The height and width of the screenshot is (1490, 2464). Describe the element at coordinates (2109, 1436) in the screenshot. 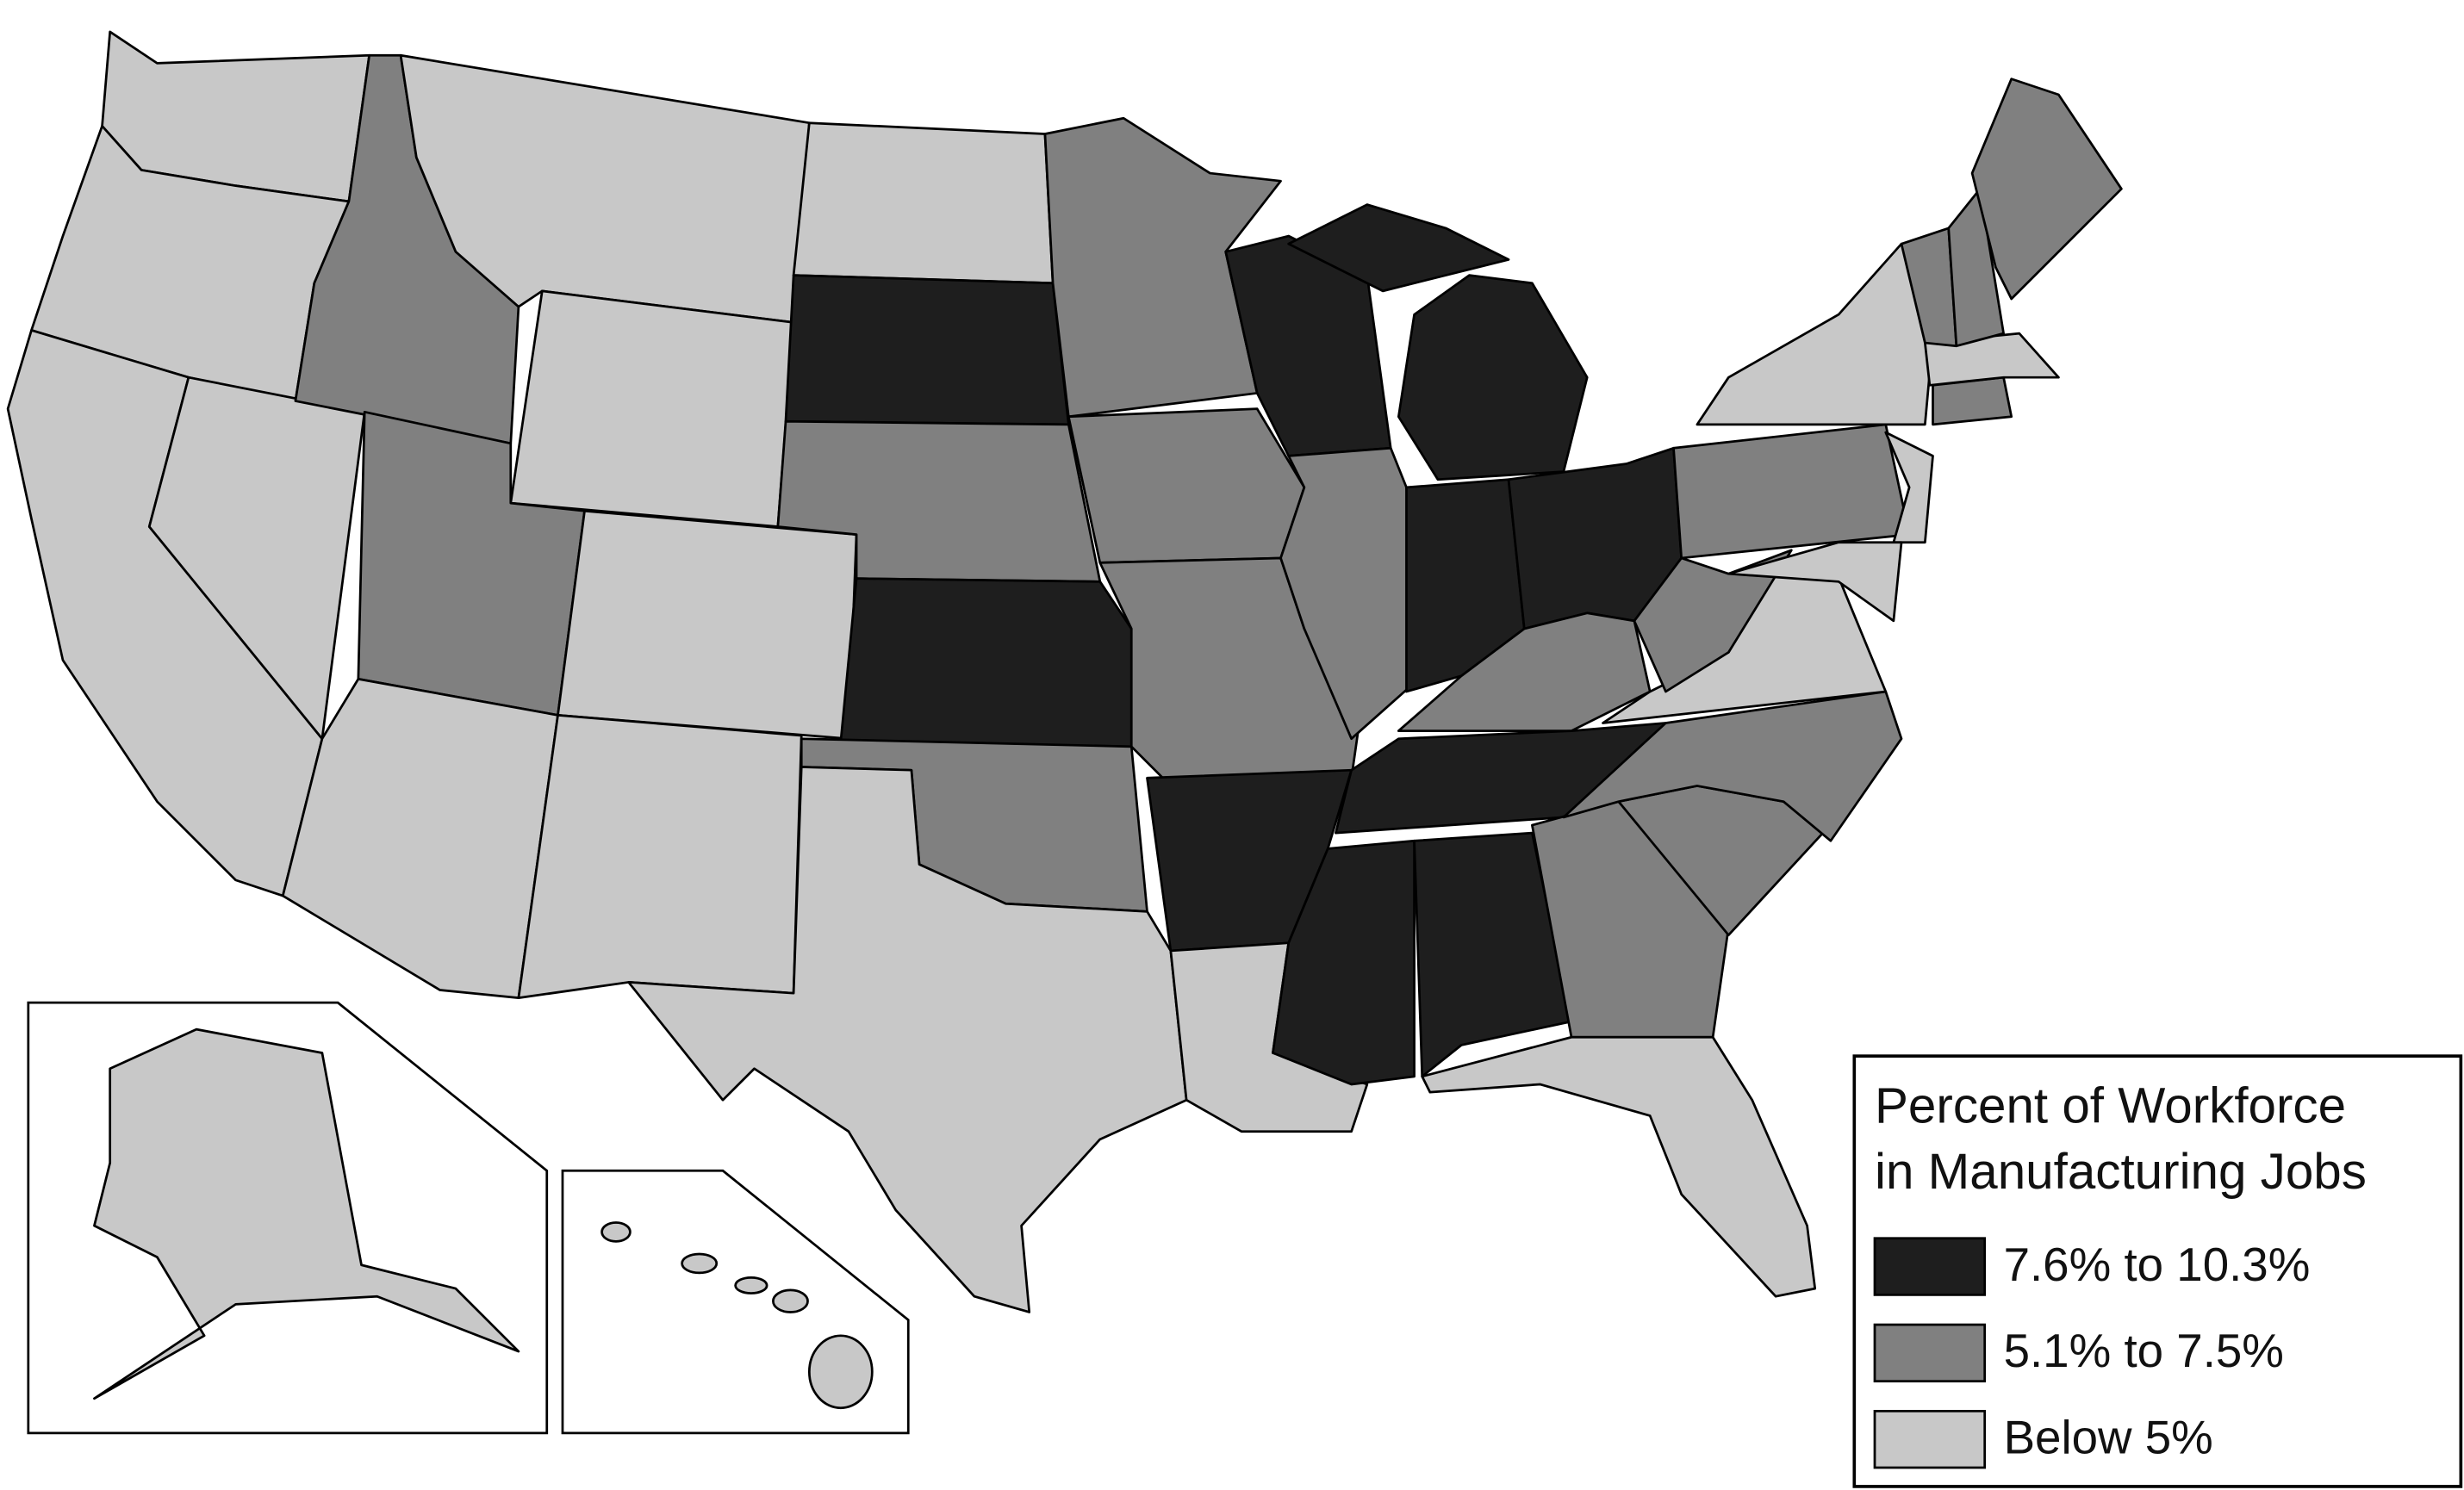

I see `legend-label: Below 5%` at that location.